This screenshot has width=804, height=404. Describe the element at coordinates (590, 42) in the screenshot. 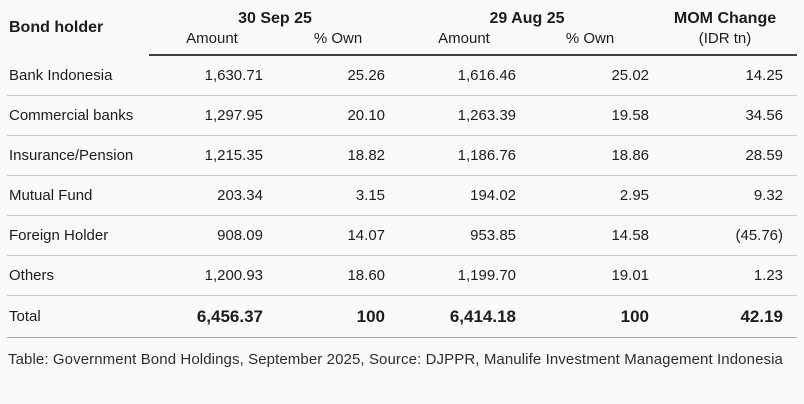

I see `column-header-aug-own: % Own` at that location.